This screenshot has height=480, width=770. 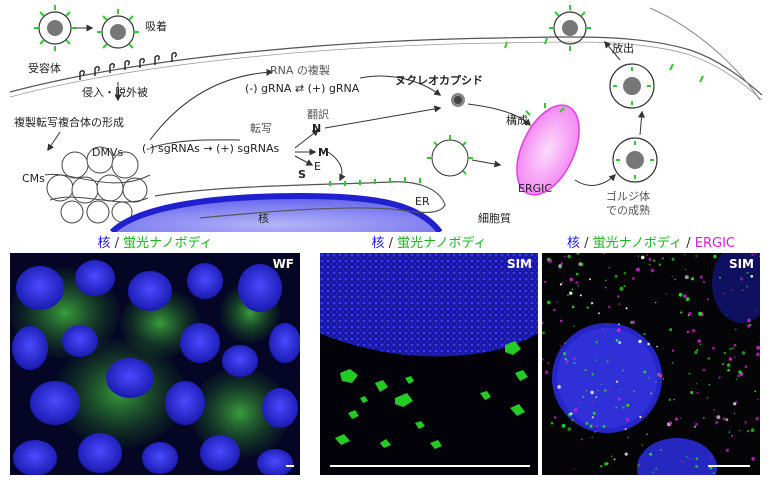 What do you see at coordinates (604, 60) in the screenshot?
I see `membrane-spikes` at bounding box center [604, 60].